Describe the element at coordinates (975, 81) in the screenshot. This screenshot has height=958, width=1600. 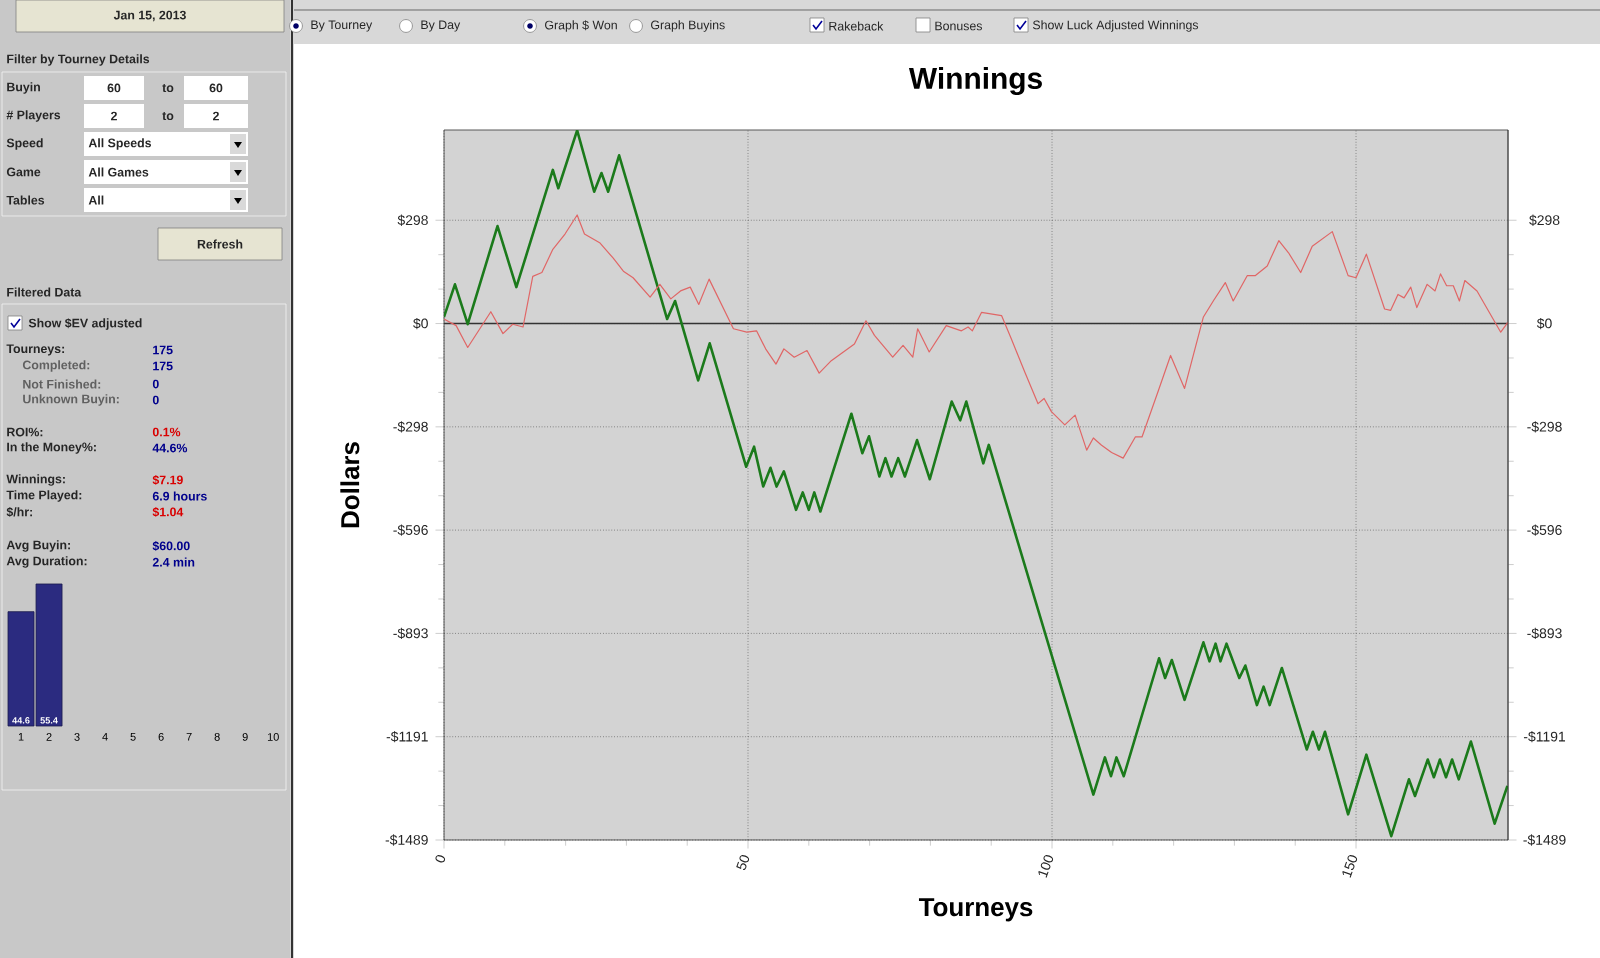
I see `chart-title: Winnings` at that location.